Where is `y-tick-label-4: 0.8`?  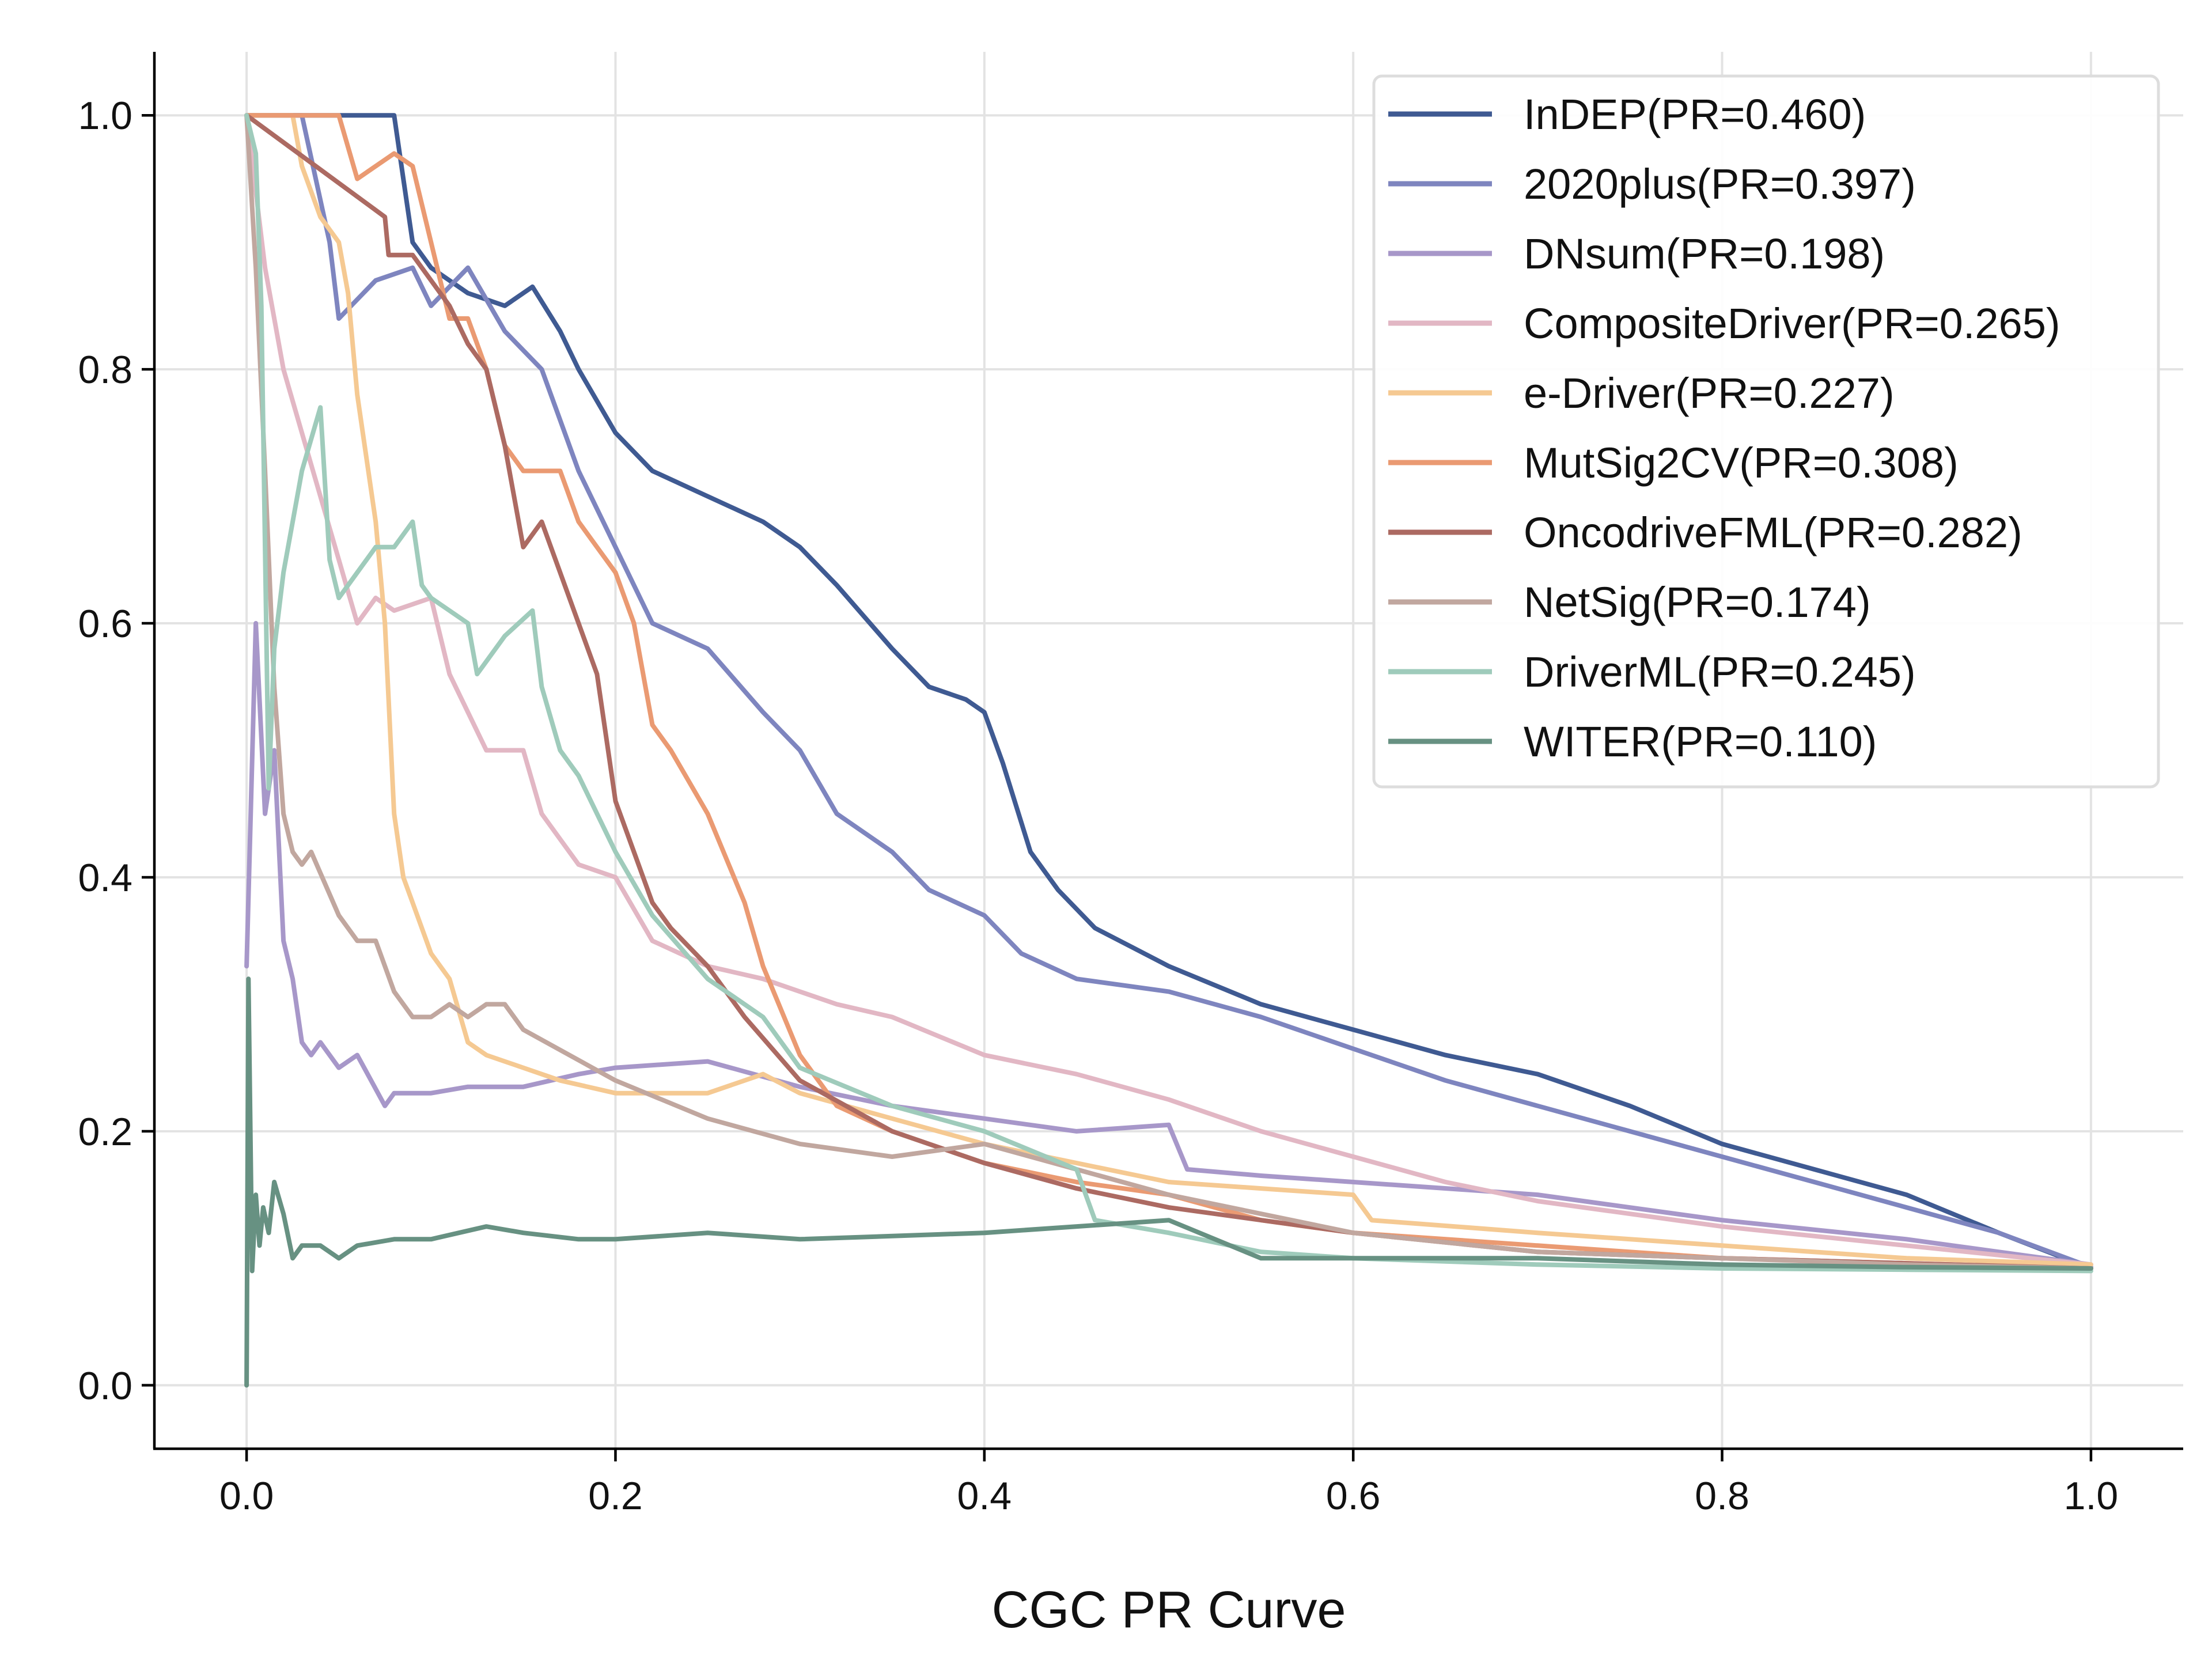
y-tick-label-4: 0.8 is located at coordinates (105, 370).